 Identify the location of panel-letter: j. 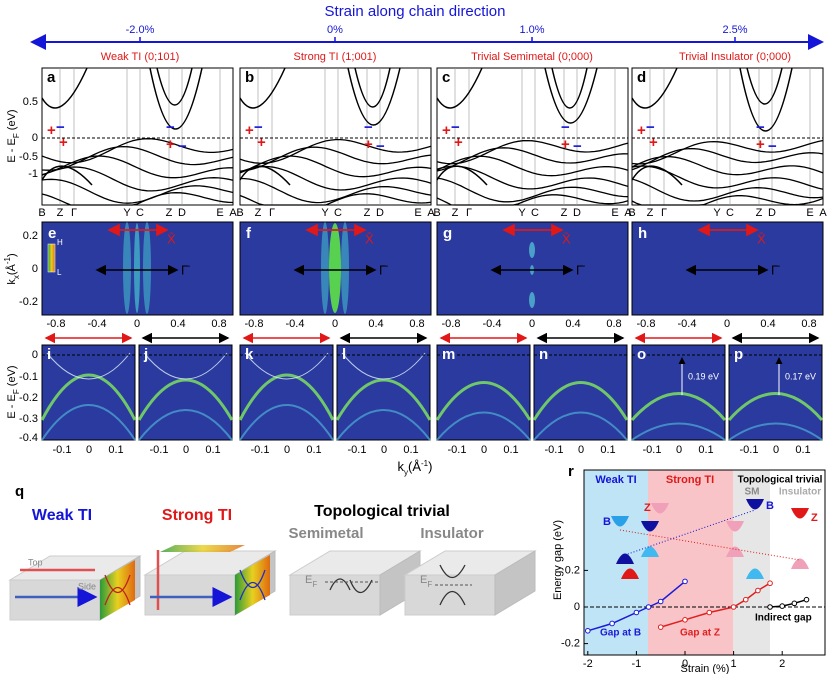
(145, 354).